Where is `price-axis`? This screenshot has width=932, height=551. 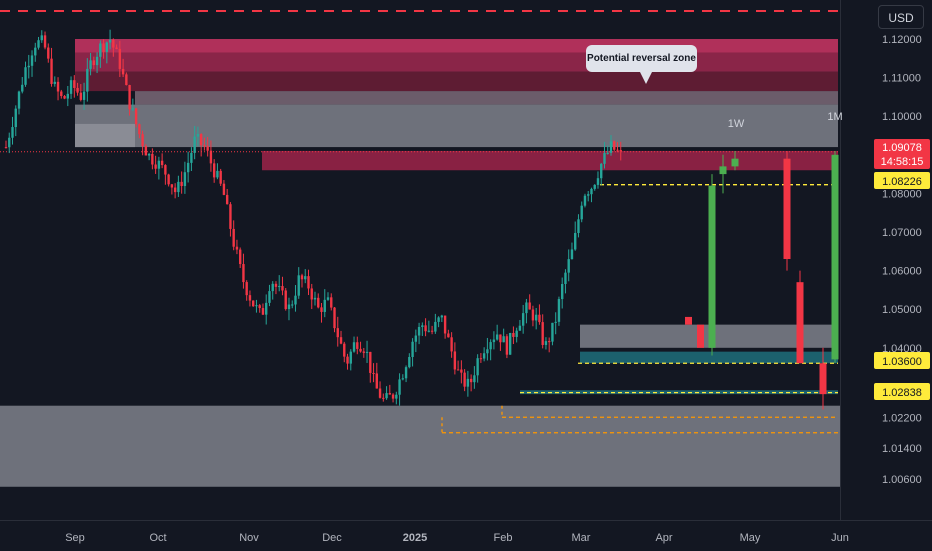
price-axis is located at coordinates (886, 260).